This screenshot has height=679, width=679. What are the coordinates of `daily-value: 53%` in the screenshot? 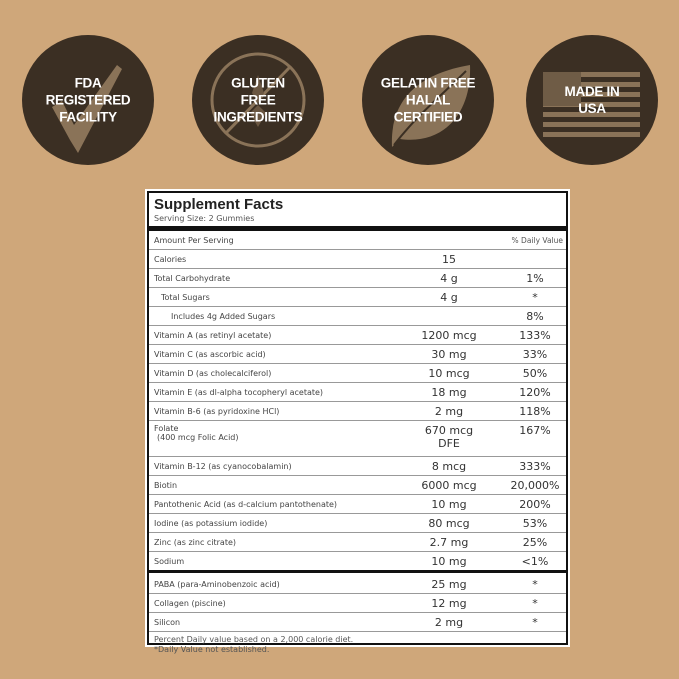 It's located at (535, 523).